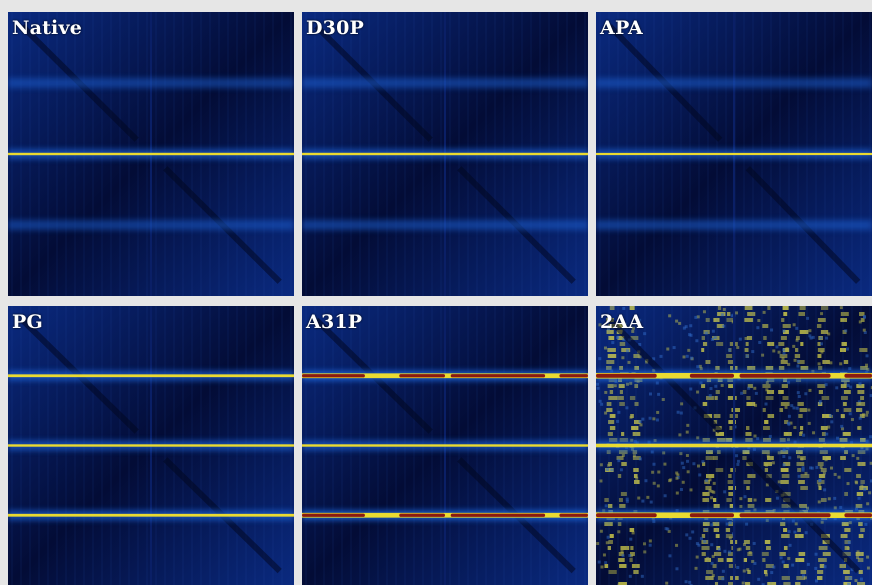 This screenshot has height=585, width=872. I want to click on panel-label-pg: PG, so click(27, 322).